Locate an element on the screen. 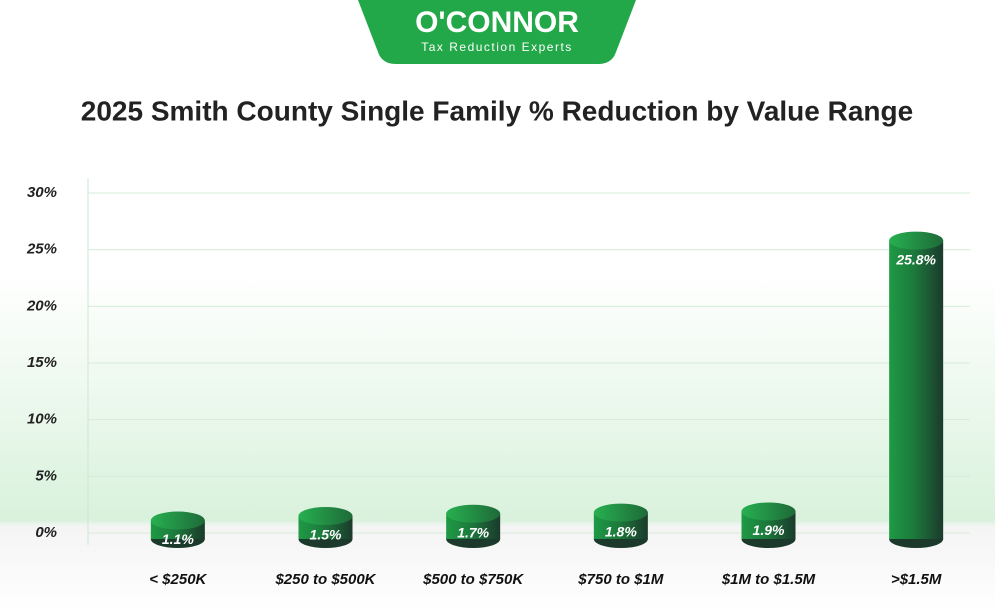 Image resolution: width=995 pixels, height=612 pixels. x-tick-label: < $250K is located at coordinates (178, 579).